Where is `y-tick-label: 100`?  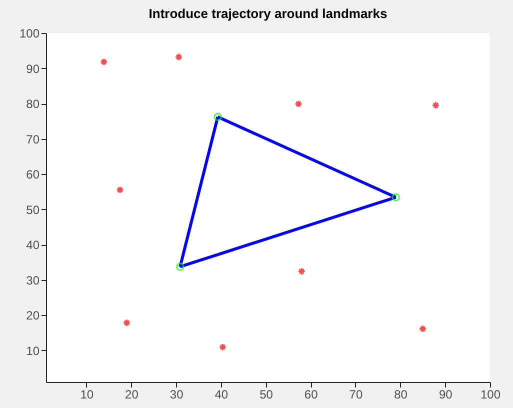 y-tick-label: 100 is located at coordinates (29, 33).